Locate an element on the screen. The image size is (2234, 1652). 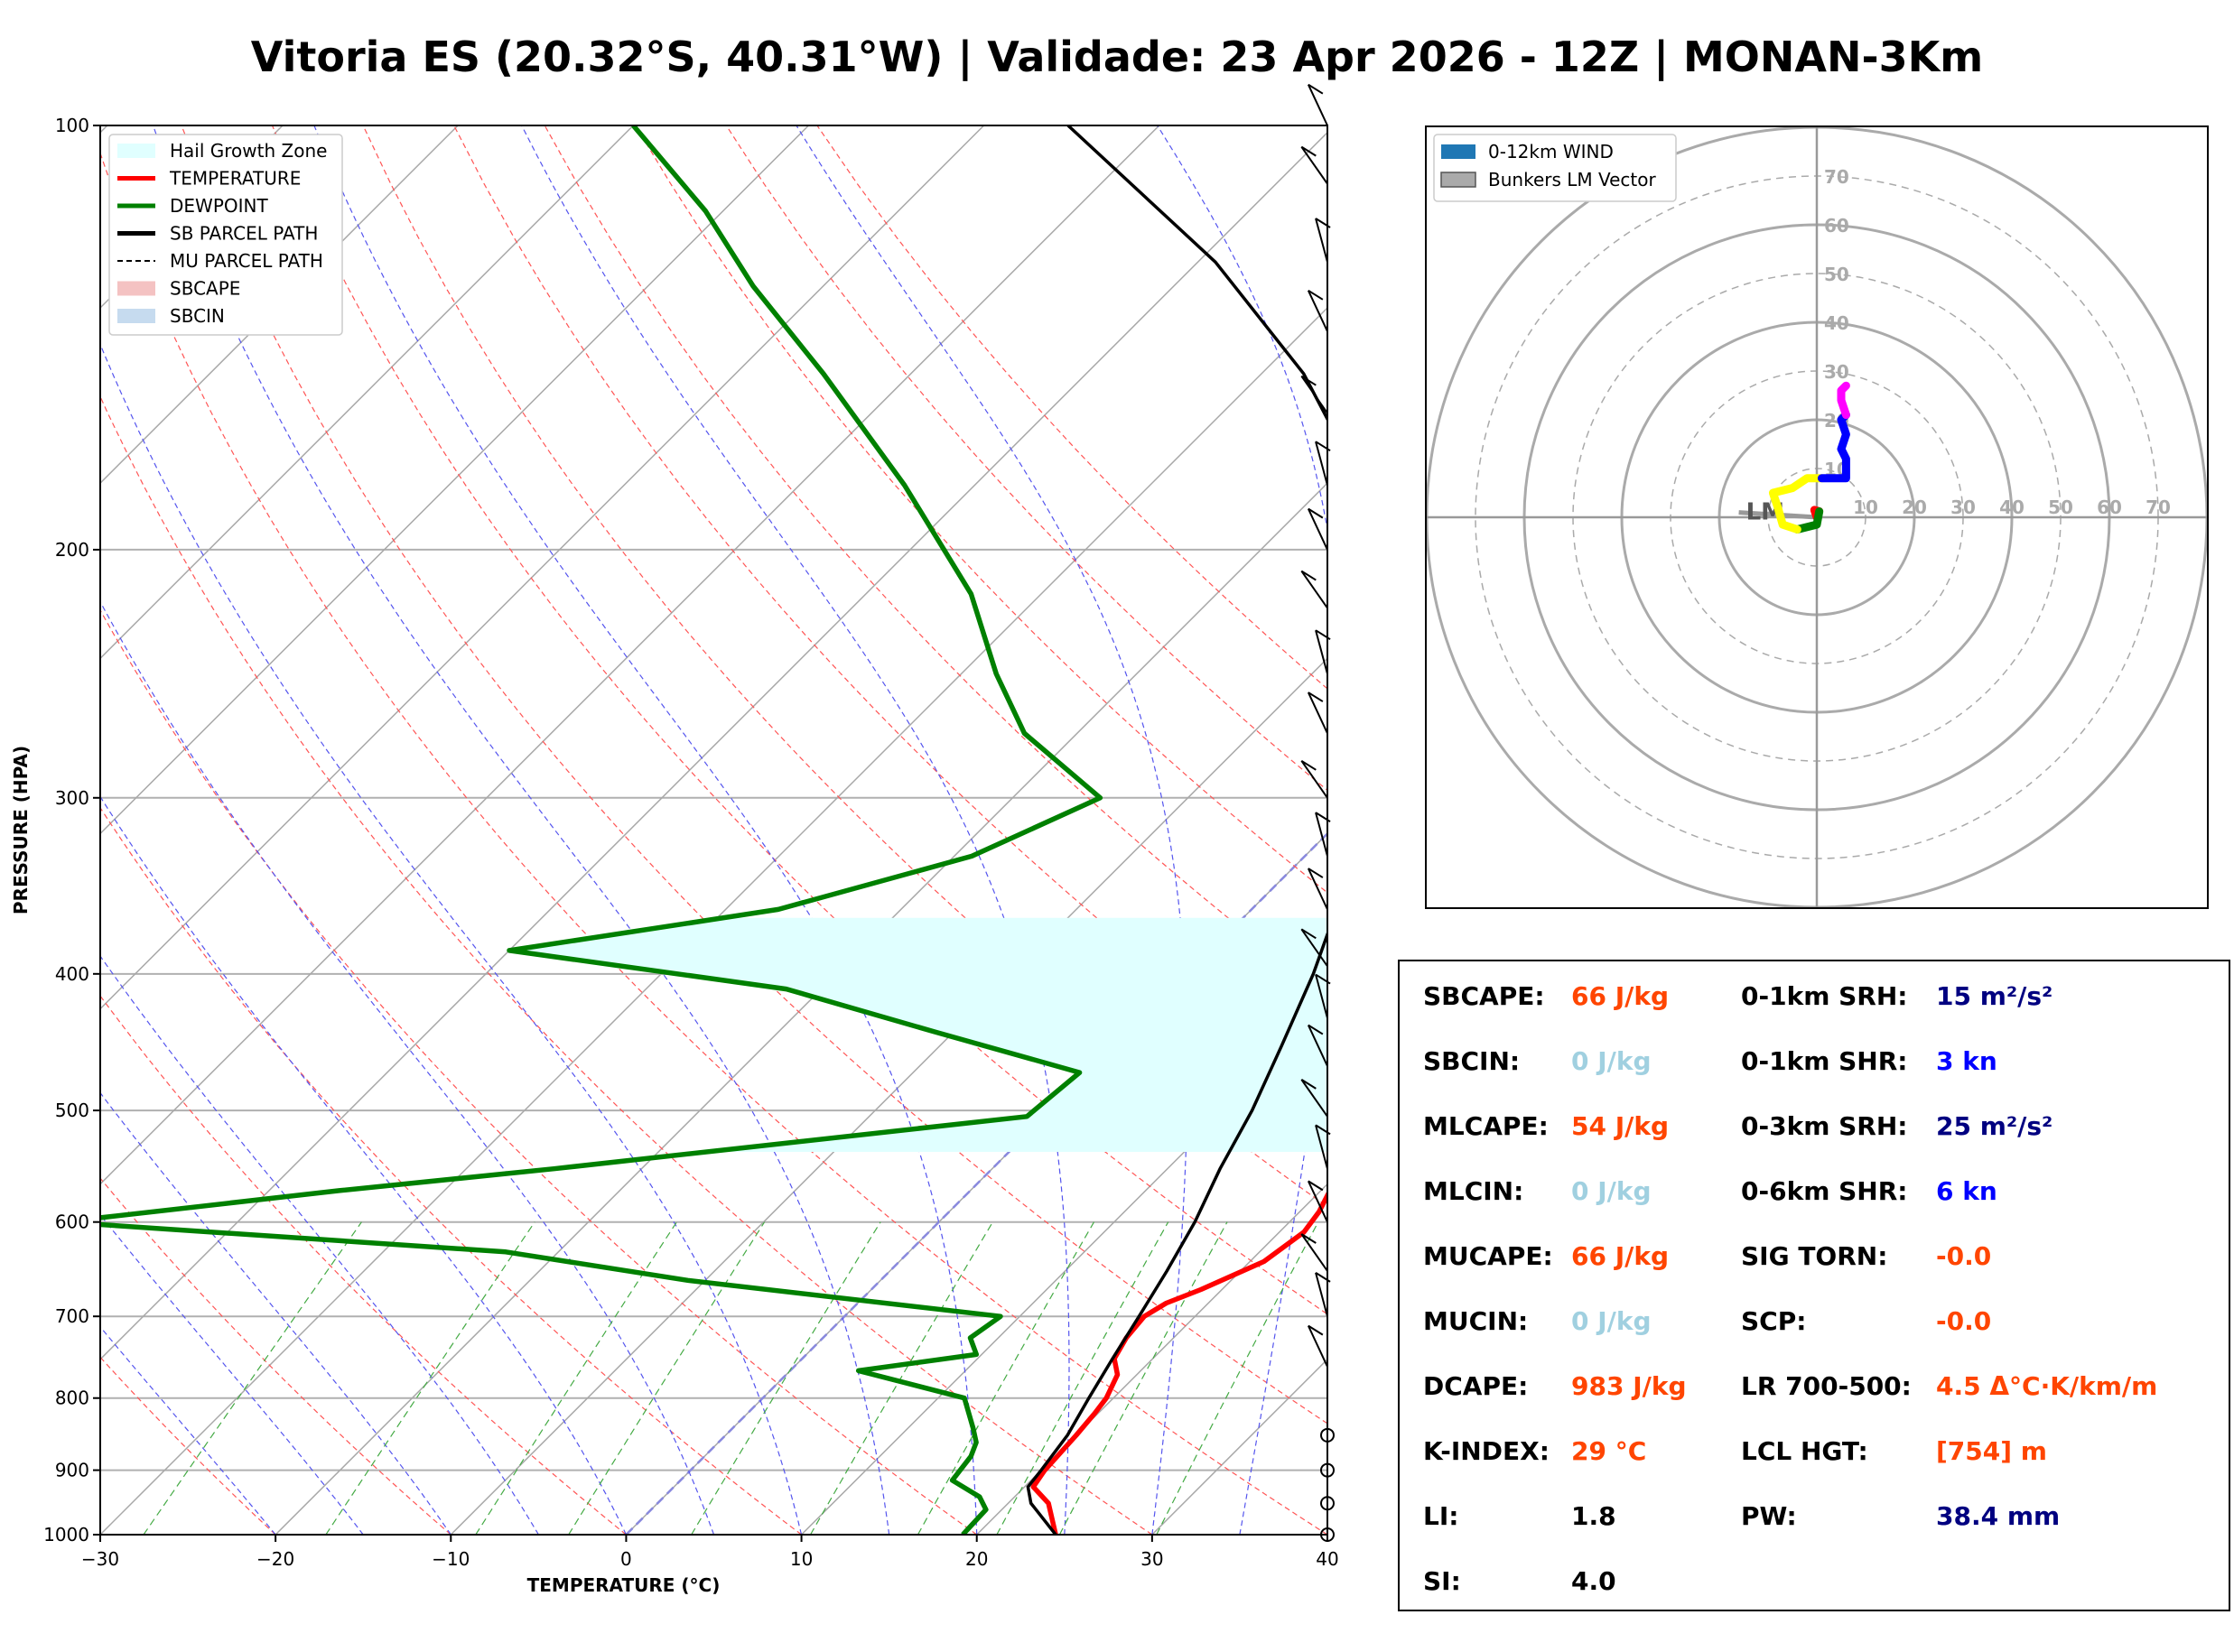
temperature-line is located at coordinates (1178, 1362).